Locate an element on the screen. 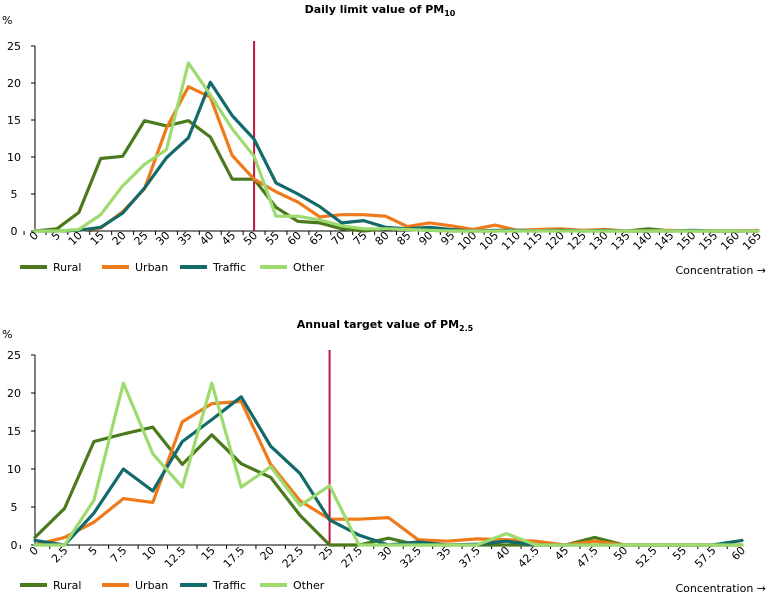 This screenshot has height=597, width=768. chart-title-subscript: 10 is located at coordinates (450, 13).